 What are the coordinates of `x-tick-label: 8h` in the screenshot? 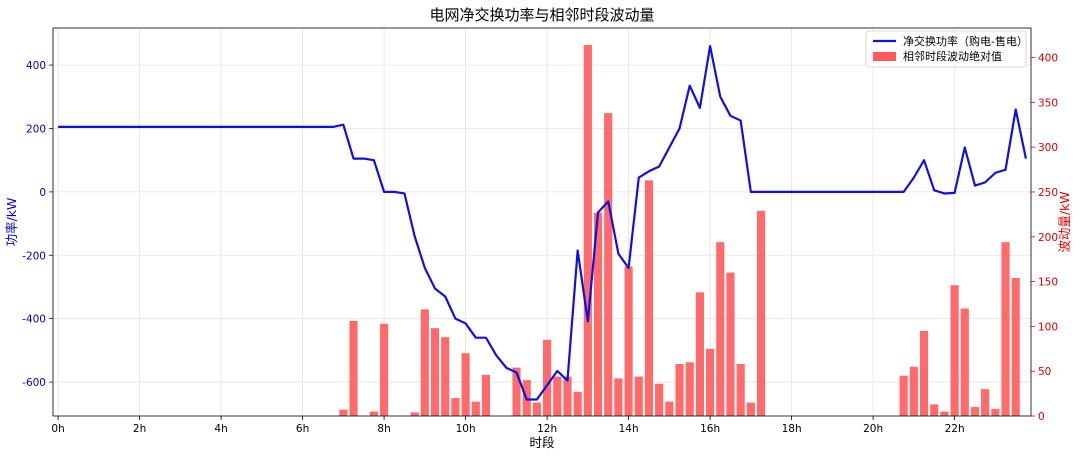 It's located at (383, 429).